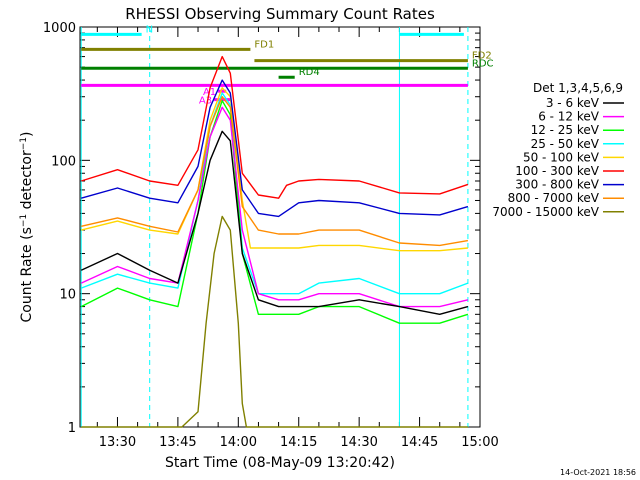 The width and height of the screenshot is (640, 480). What do you see at coordinates (557, 171) in the screenshot?
I see `legend-entry-label: 100 - 300 keV` at bounding box center [557, 171].